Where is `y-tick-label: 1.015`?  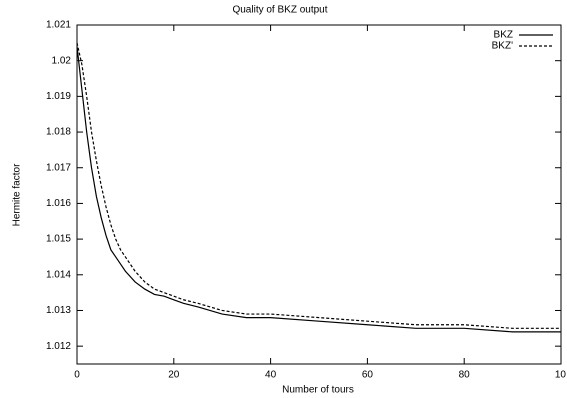 y-tick-label: 1.015 is located at coordinates (58, 239).